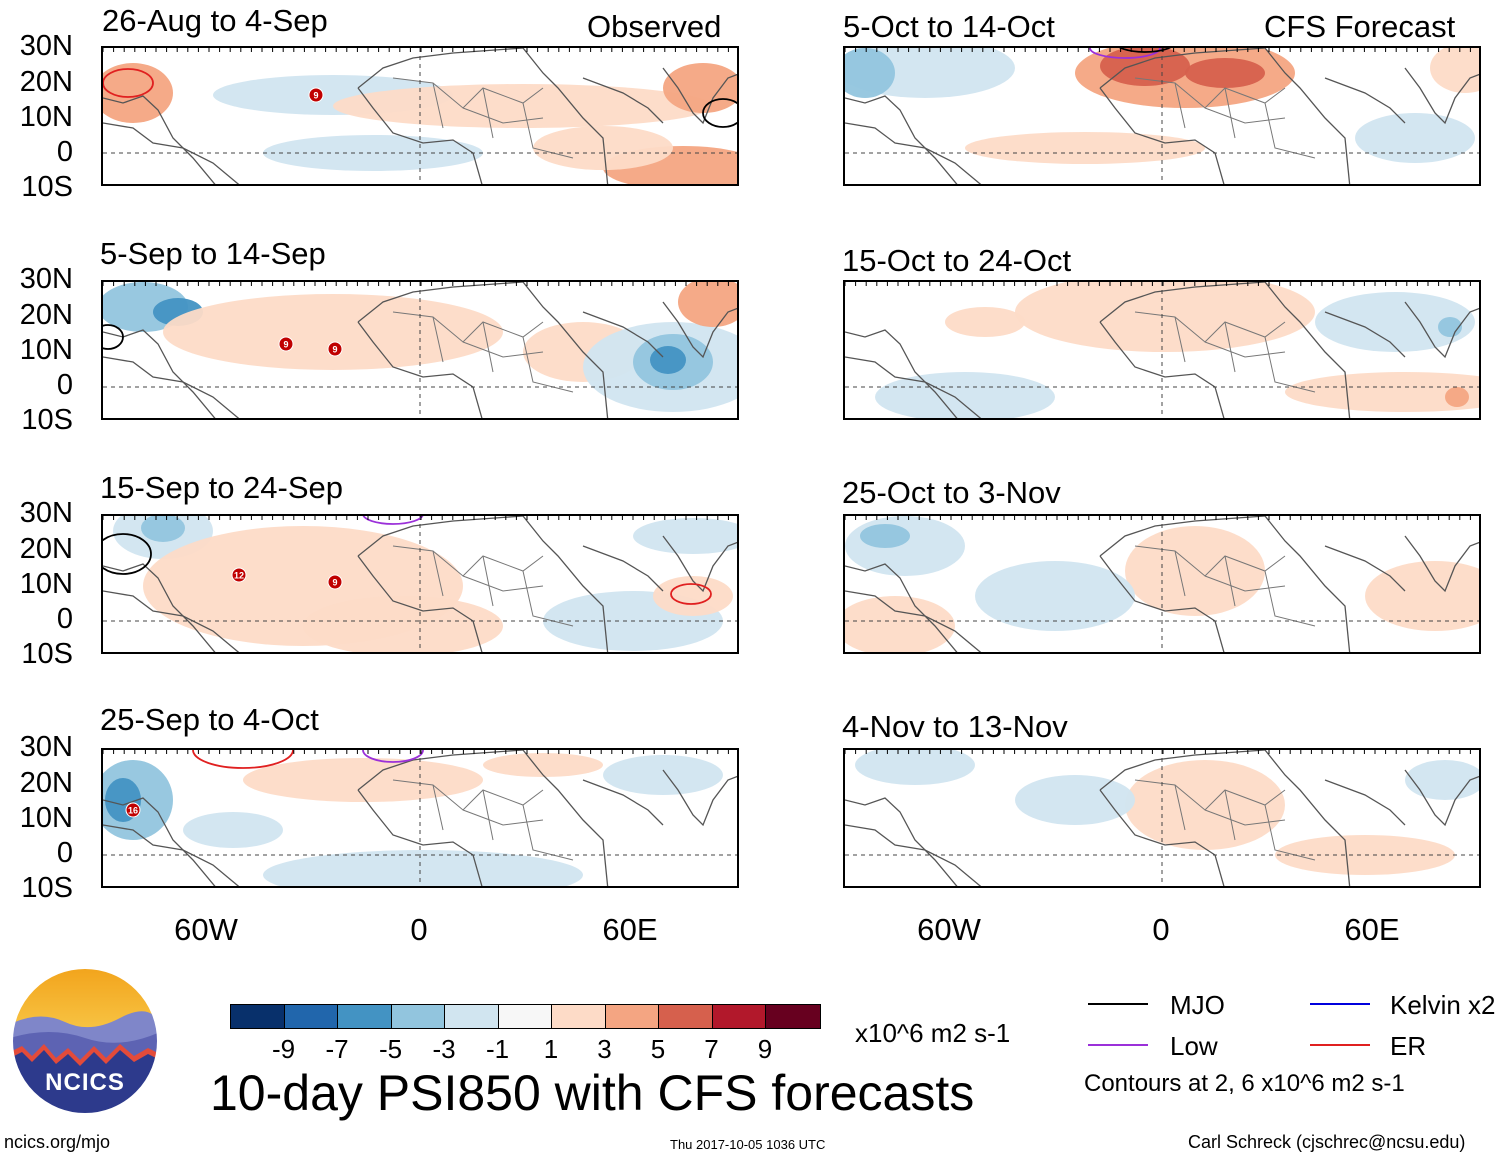 The width and height of the screenshot is (1510, 1159). I want to click on footer-timestamp: Thu 2017-10-05 1036 UTC, so click(748, 1144).